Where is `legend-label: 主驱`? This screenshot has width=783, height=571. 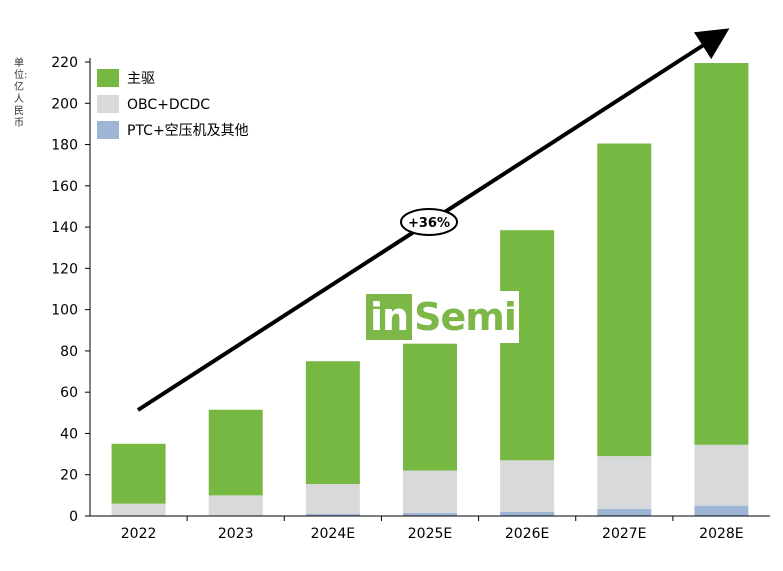 legend-label: 主驱 is located at coordinates (141, 79).